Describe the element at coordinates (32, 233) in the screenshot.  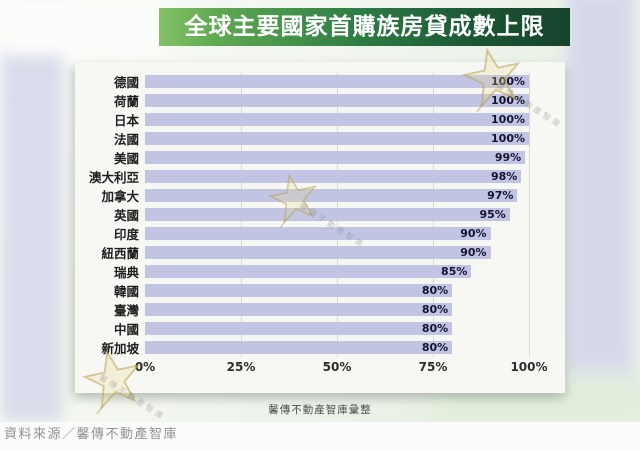
I see `background-lavender-band-left` at that location.